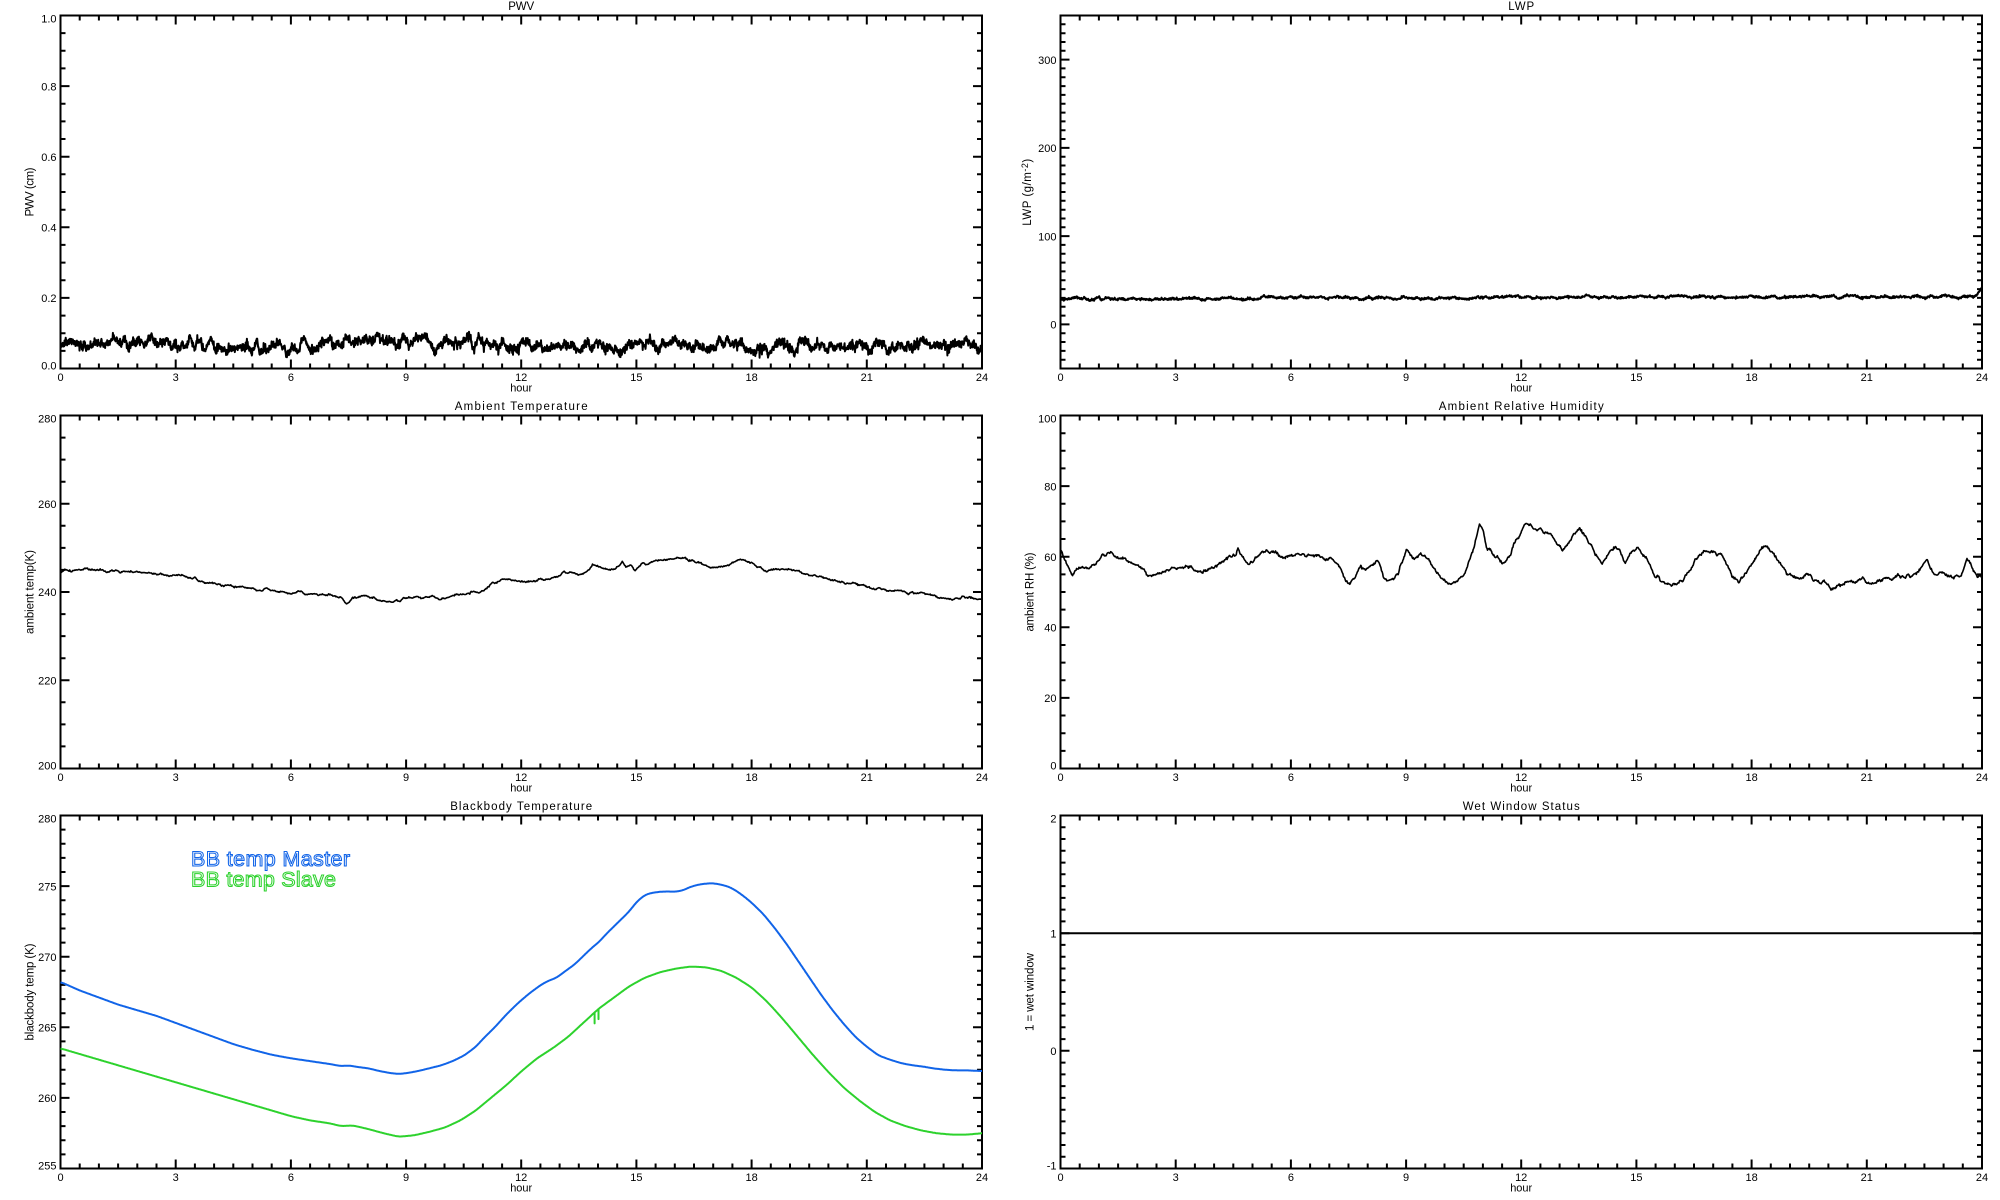 The height and width of the screenshot is (1200, 2000). What do you see at coordinates (1050, 699) in the screenshot?
I see `svg-text: 20` at bounding box center [1050, 699].